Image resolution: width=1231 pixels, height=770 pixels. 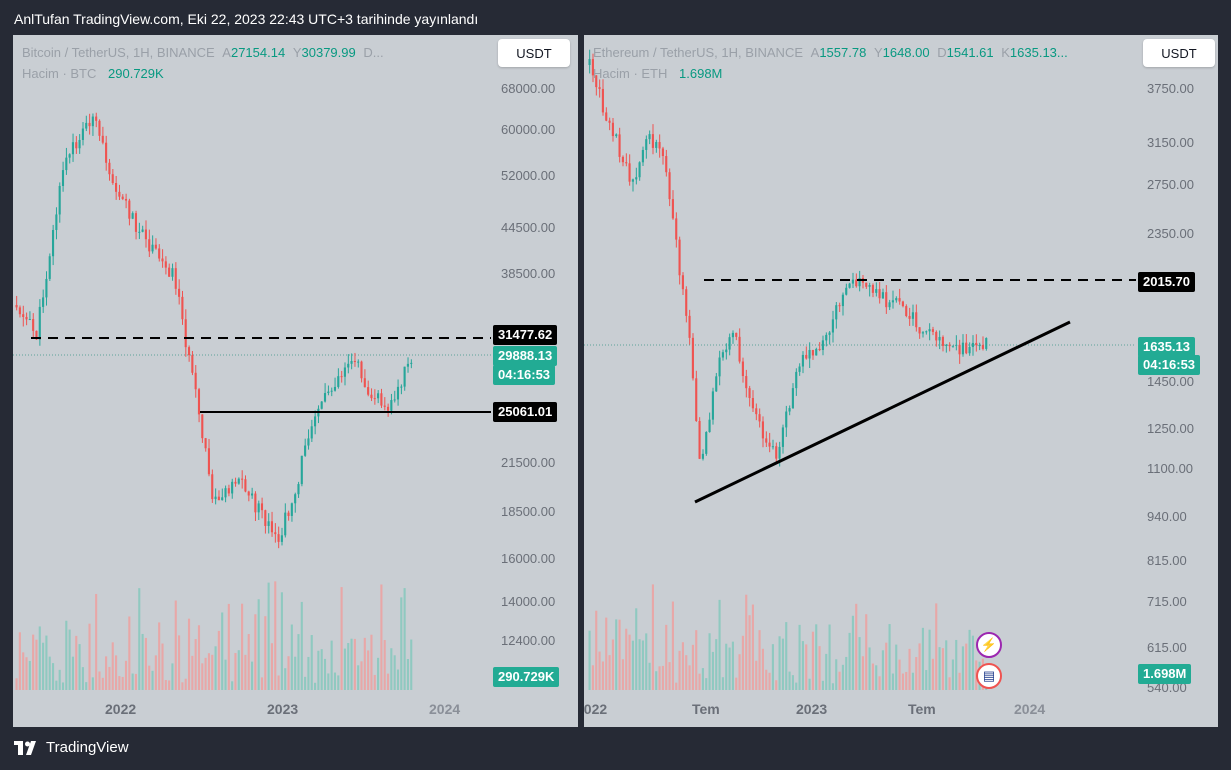 What do you see at coordinates (71, 747) in the screenshot?
I see `tradingview-logo: TradingView` at bounding box center [71, 747].